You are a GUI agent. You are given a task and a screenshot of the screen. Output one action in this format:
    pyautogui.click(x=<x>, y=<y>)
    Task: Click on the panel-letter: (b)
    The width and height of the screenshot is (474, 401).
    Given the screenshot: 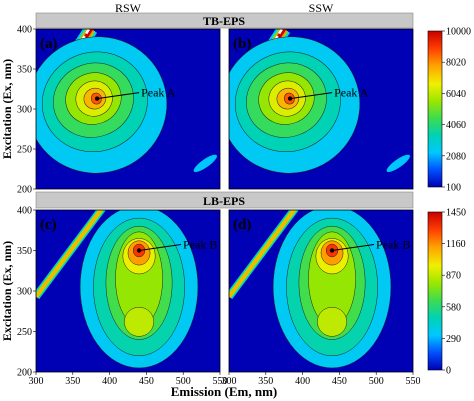 What is the action you would take?
    pyautogui.click(x=242, y=44)
    